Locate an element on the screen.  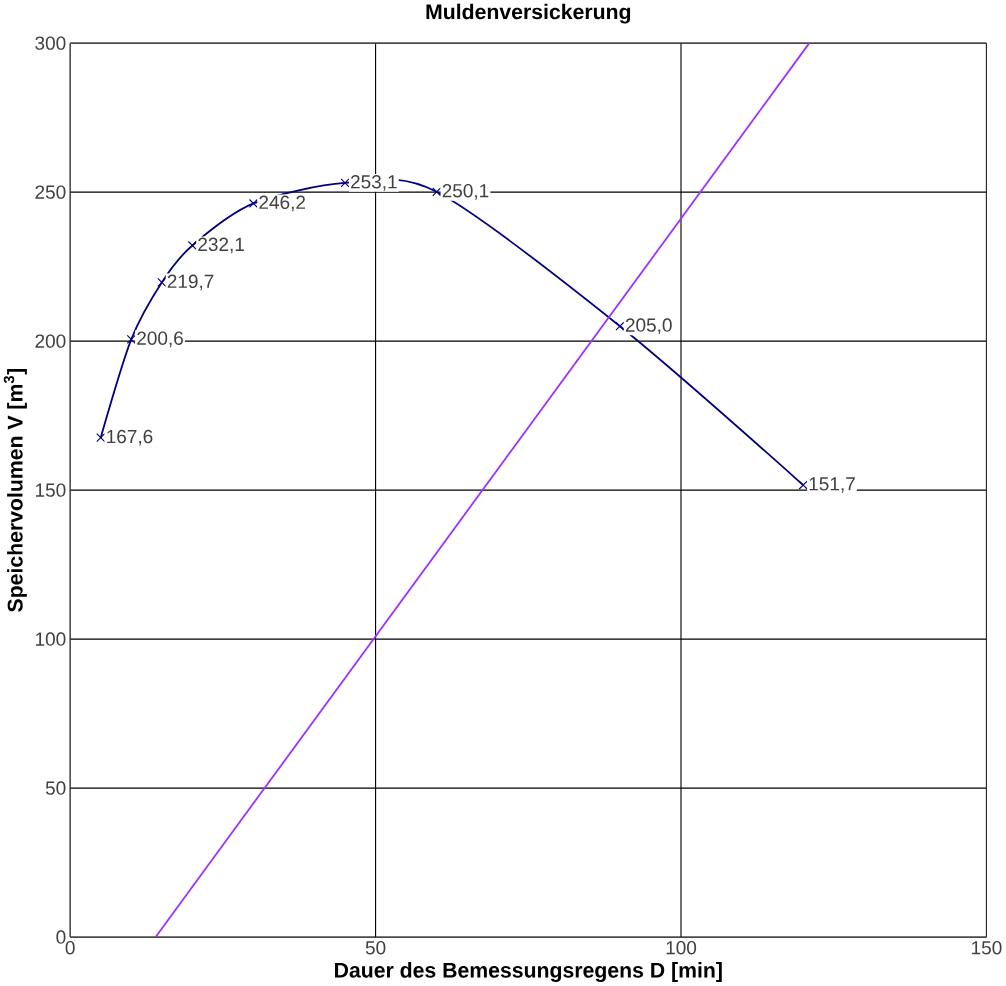
y-tick-label: 50 is located at coordinates (55, 788).